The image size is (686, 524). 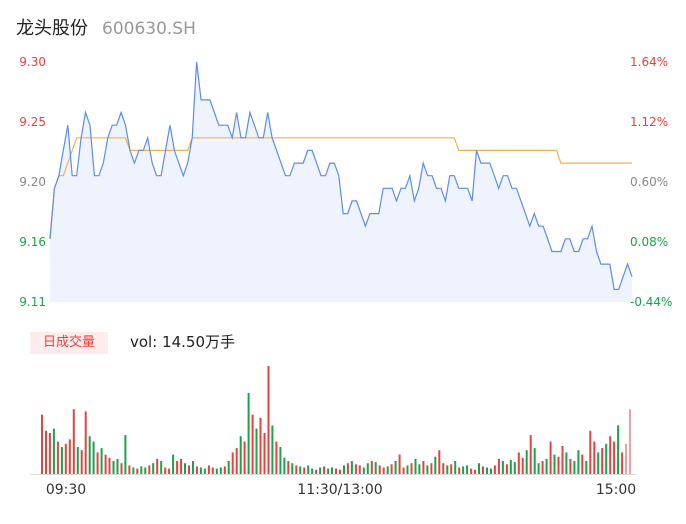 I want to click on y-left-tick: 9.20, so click(x=32, y=182).